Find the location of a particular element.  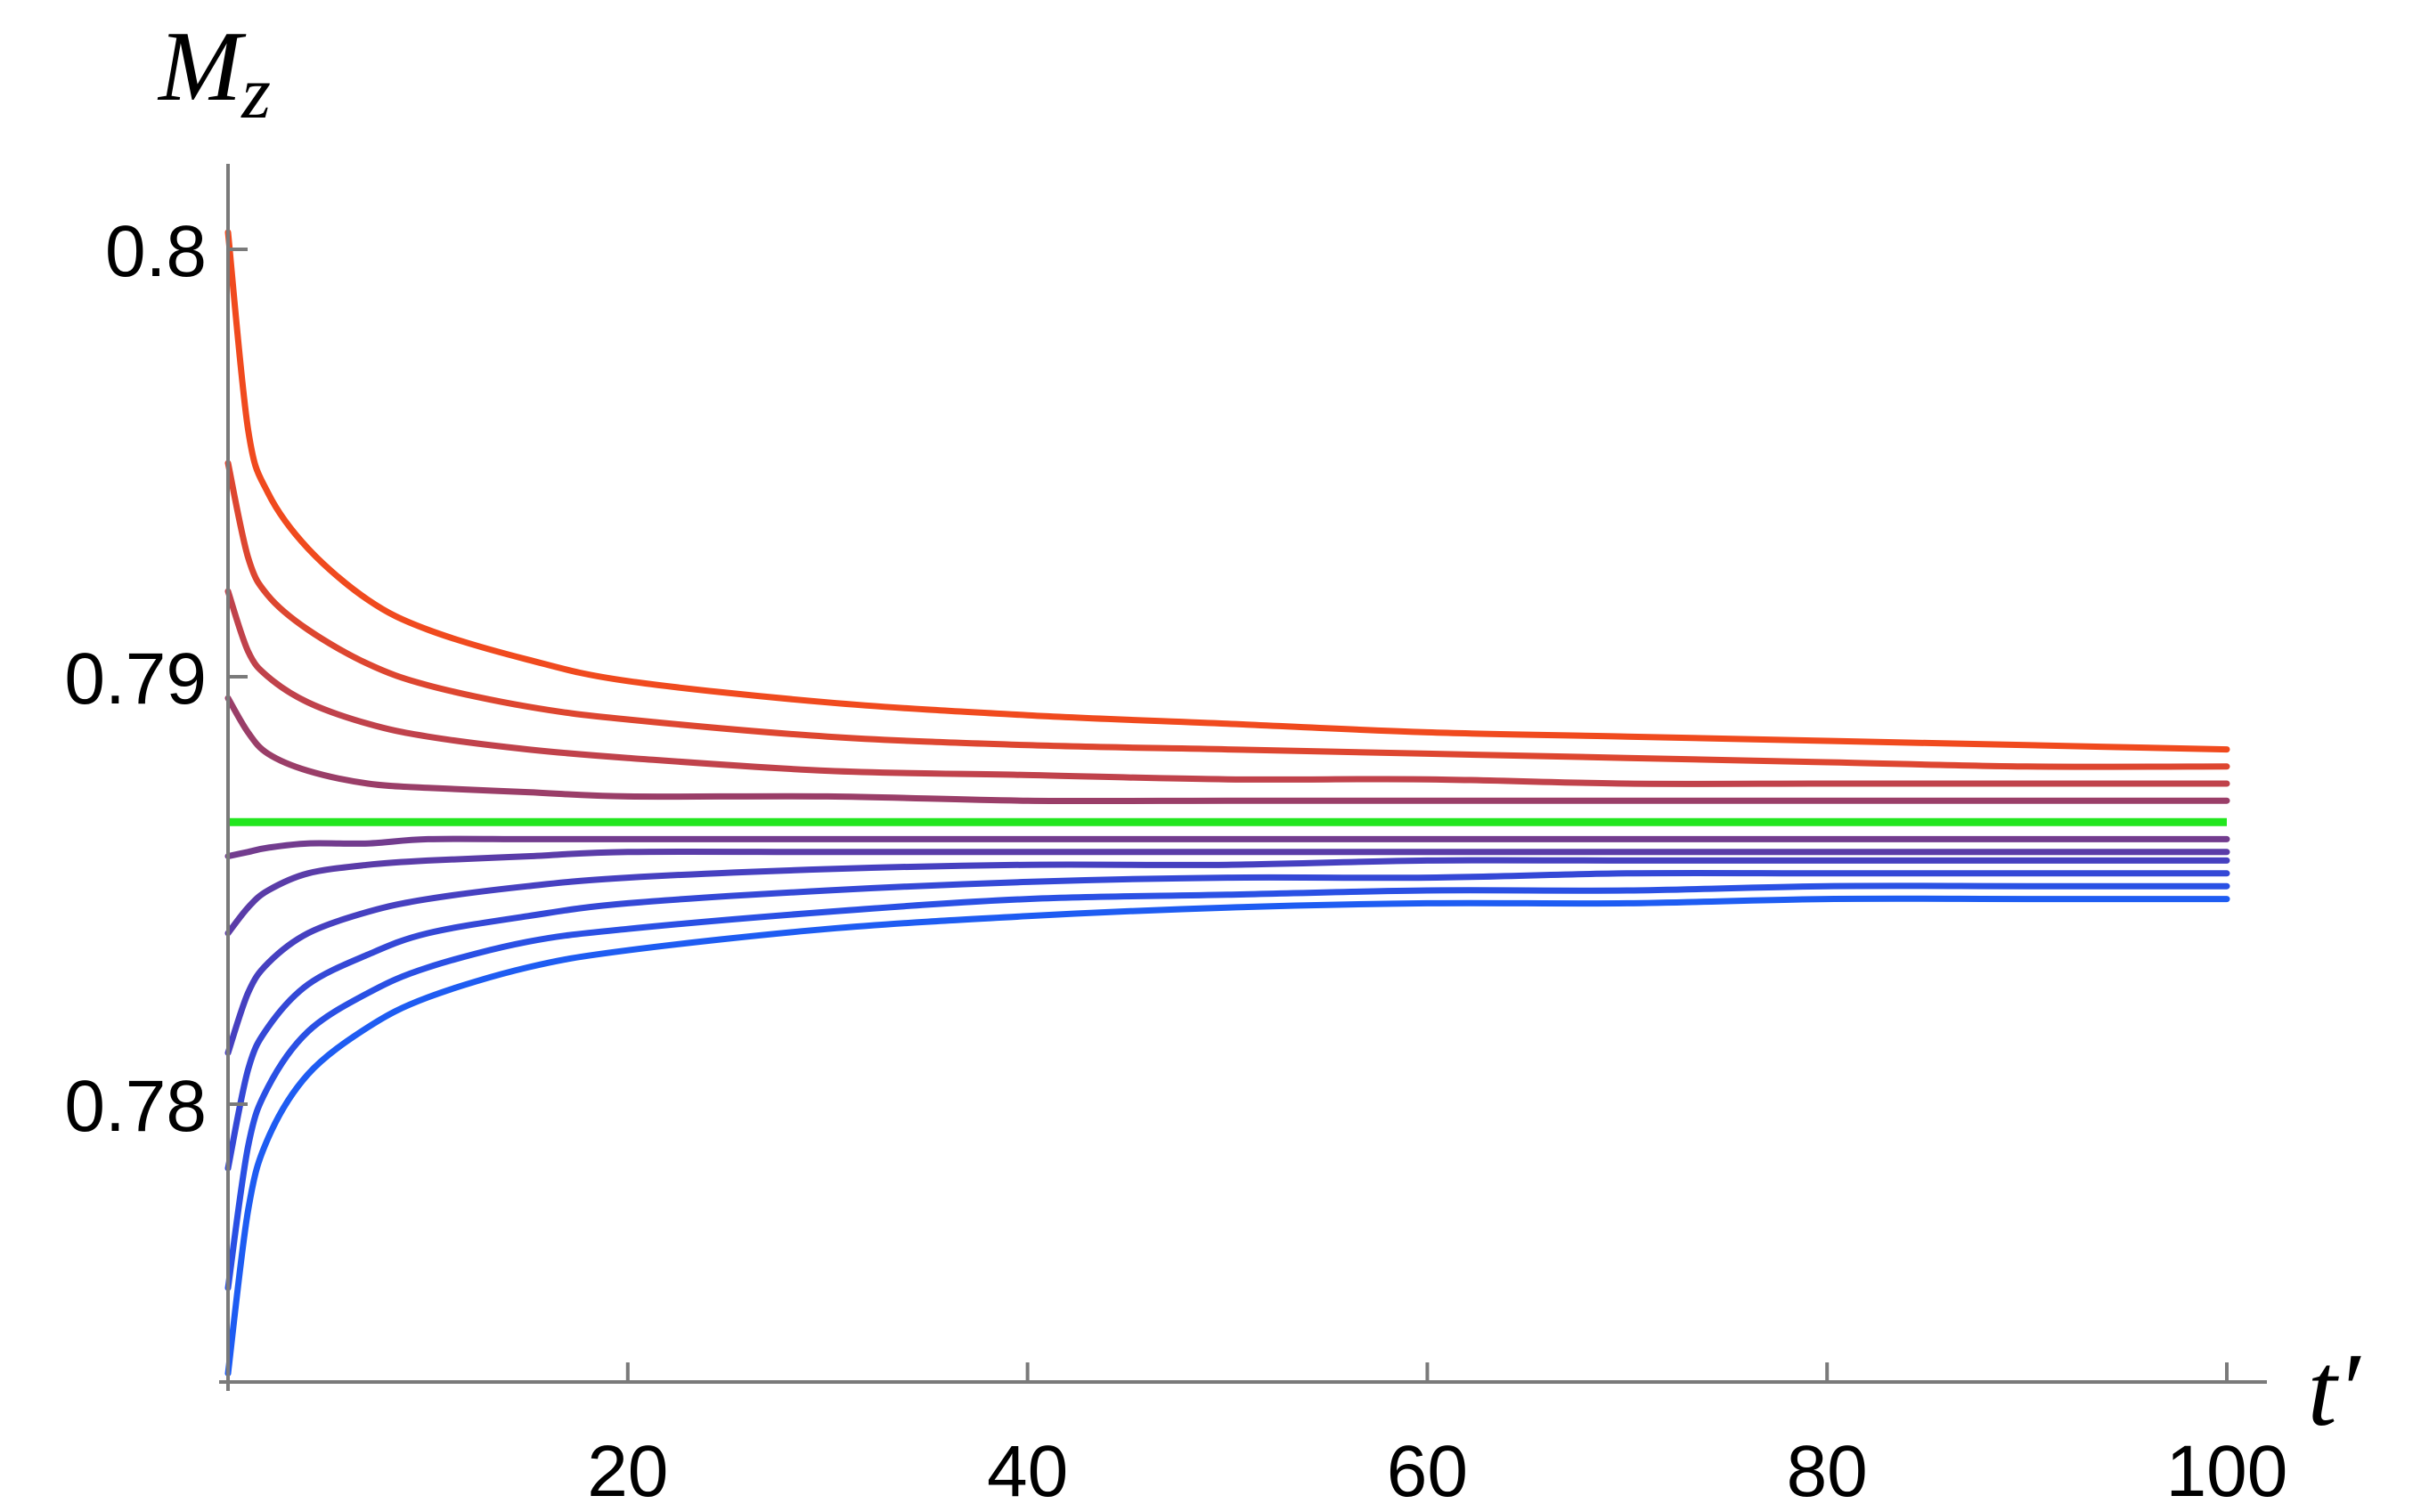

x-axis-title: t′ is located at coordinates (2335, 1389).